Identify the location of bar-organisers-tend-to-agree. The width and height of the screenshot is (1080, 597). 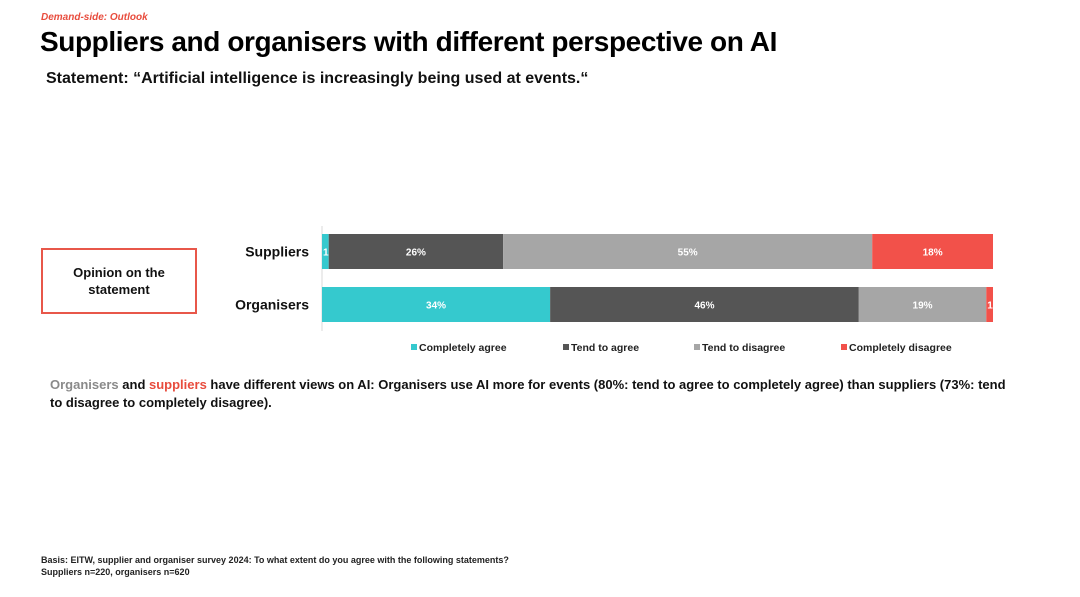
(704, 304).